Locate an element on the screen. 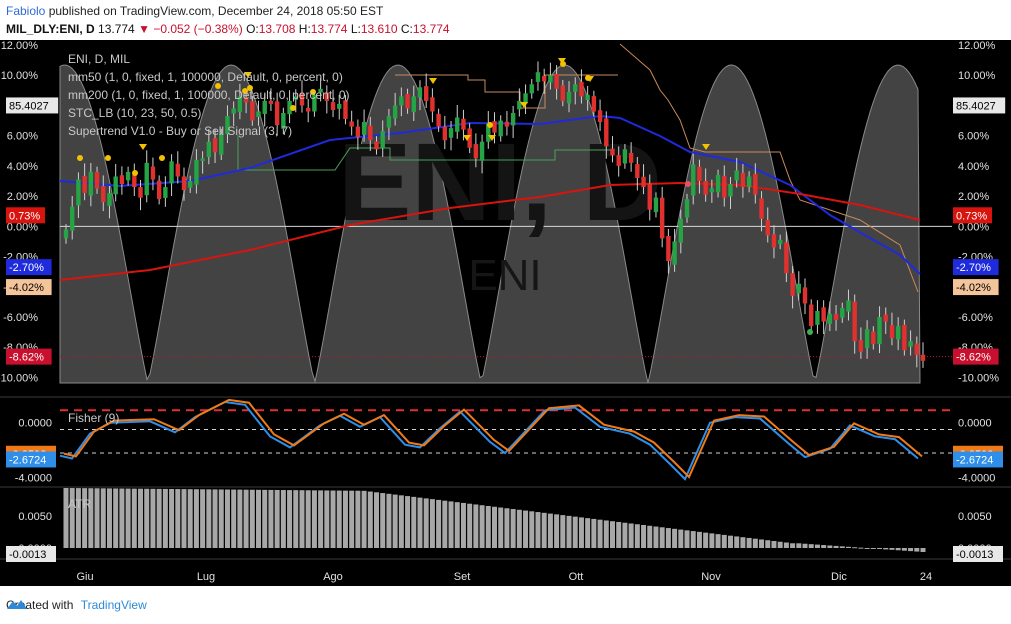 The width and height of the screenshot is (1011, 624). y-tick-left: 6.00% is located at coordinates (22, 137).